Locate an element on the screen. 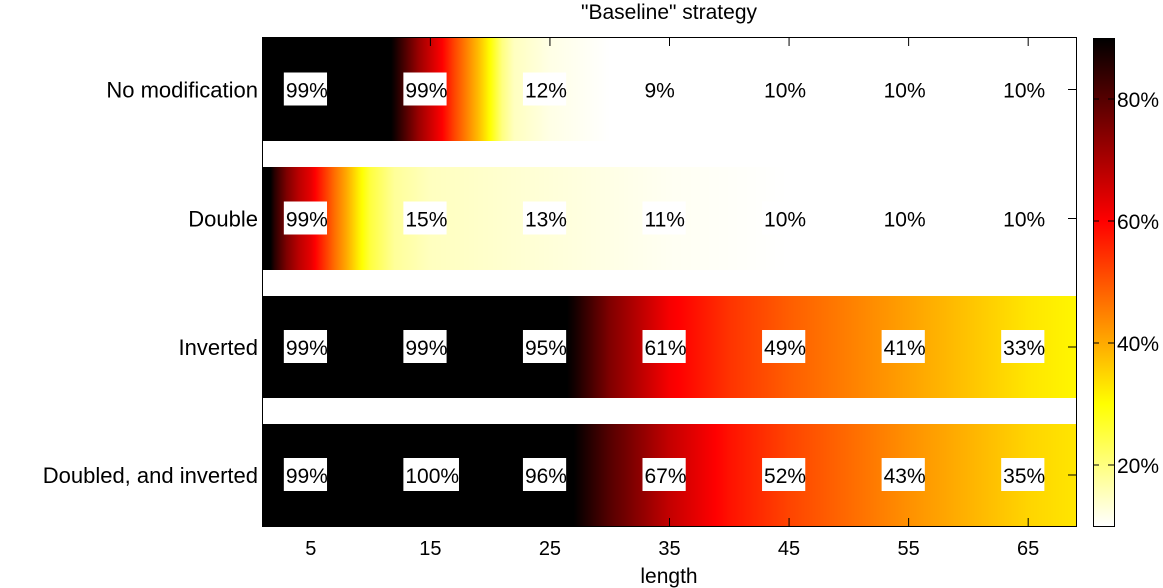  colorbar-tick-label: 20% is located at coordinates (1138, 466).